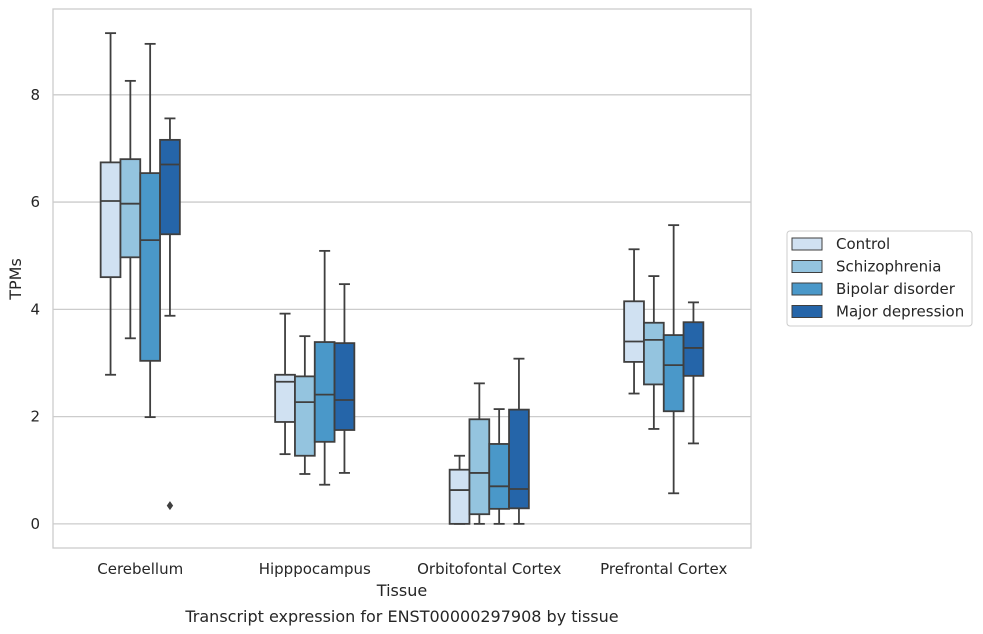 The width and height of the screenshot is (983, 634). Describe the element at coordinates (140, 569) in the screenshot. I see `x-tick-label: Cerebellum` at that location.